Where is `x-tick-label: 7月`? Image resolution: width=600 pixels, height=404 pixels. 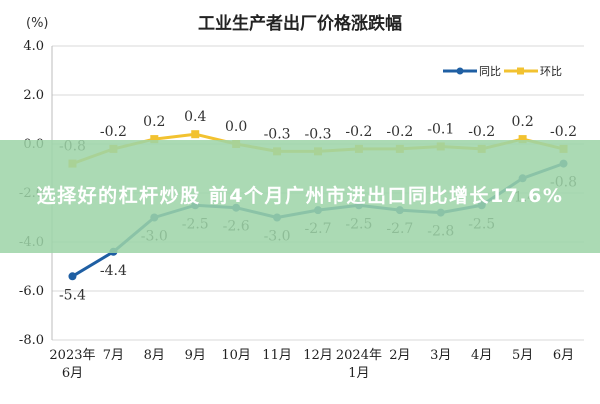 x-tick-label: 7月 is located at coordinates (113, 355).